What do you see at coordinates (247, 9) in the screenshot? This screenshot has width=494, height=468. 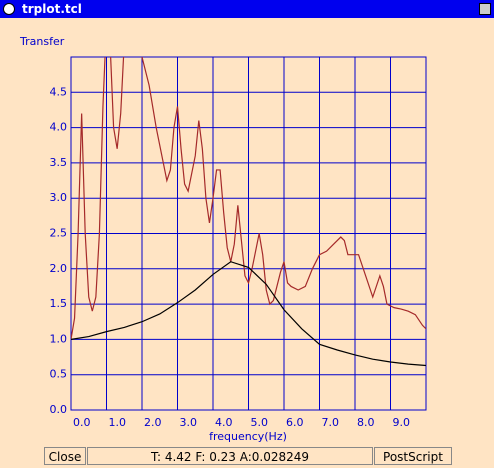 I see `title-bar: trplot.tcl` at bounding box center [247, 9].